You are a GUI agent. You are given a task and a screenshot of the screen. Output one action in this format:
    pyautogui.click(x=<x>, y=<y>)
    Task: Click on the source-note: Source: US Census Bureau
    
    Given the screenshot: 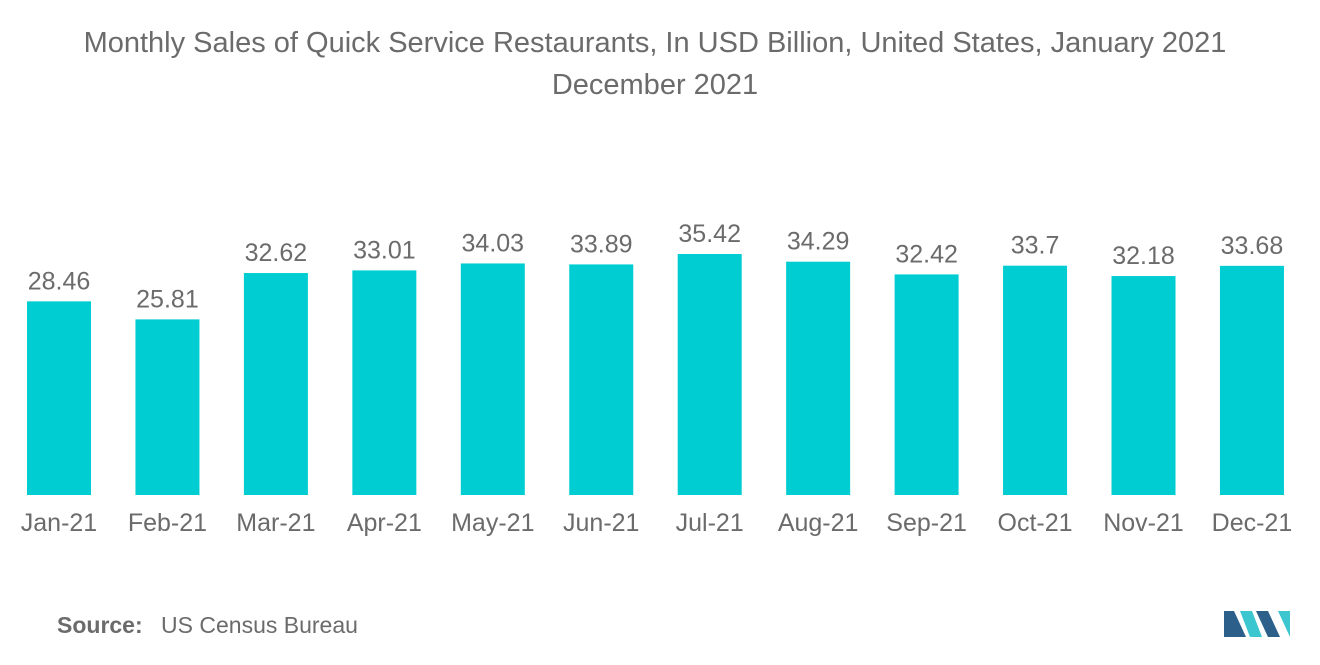 What is the action you would take?
    pyautogui.click(x=207, y=625)
    